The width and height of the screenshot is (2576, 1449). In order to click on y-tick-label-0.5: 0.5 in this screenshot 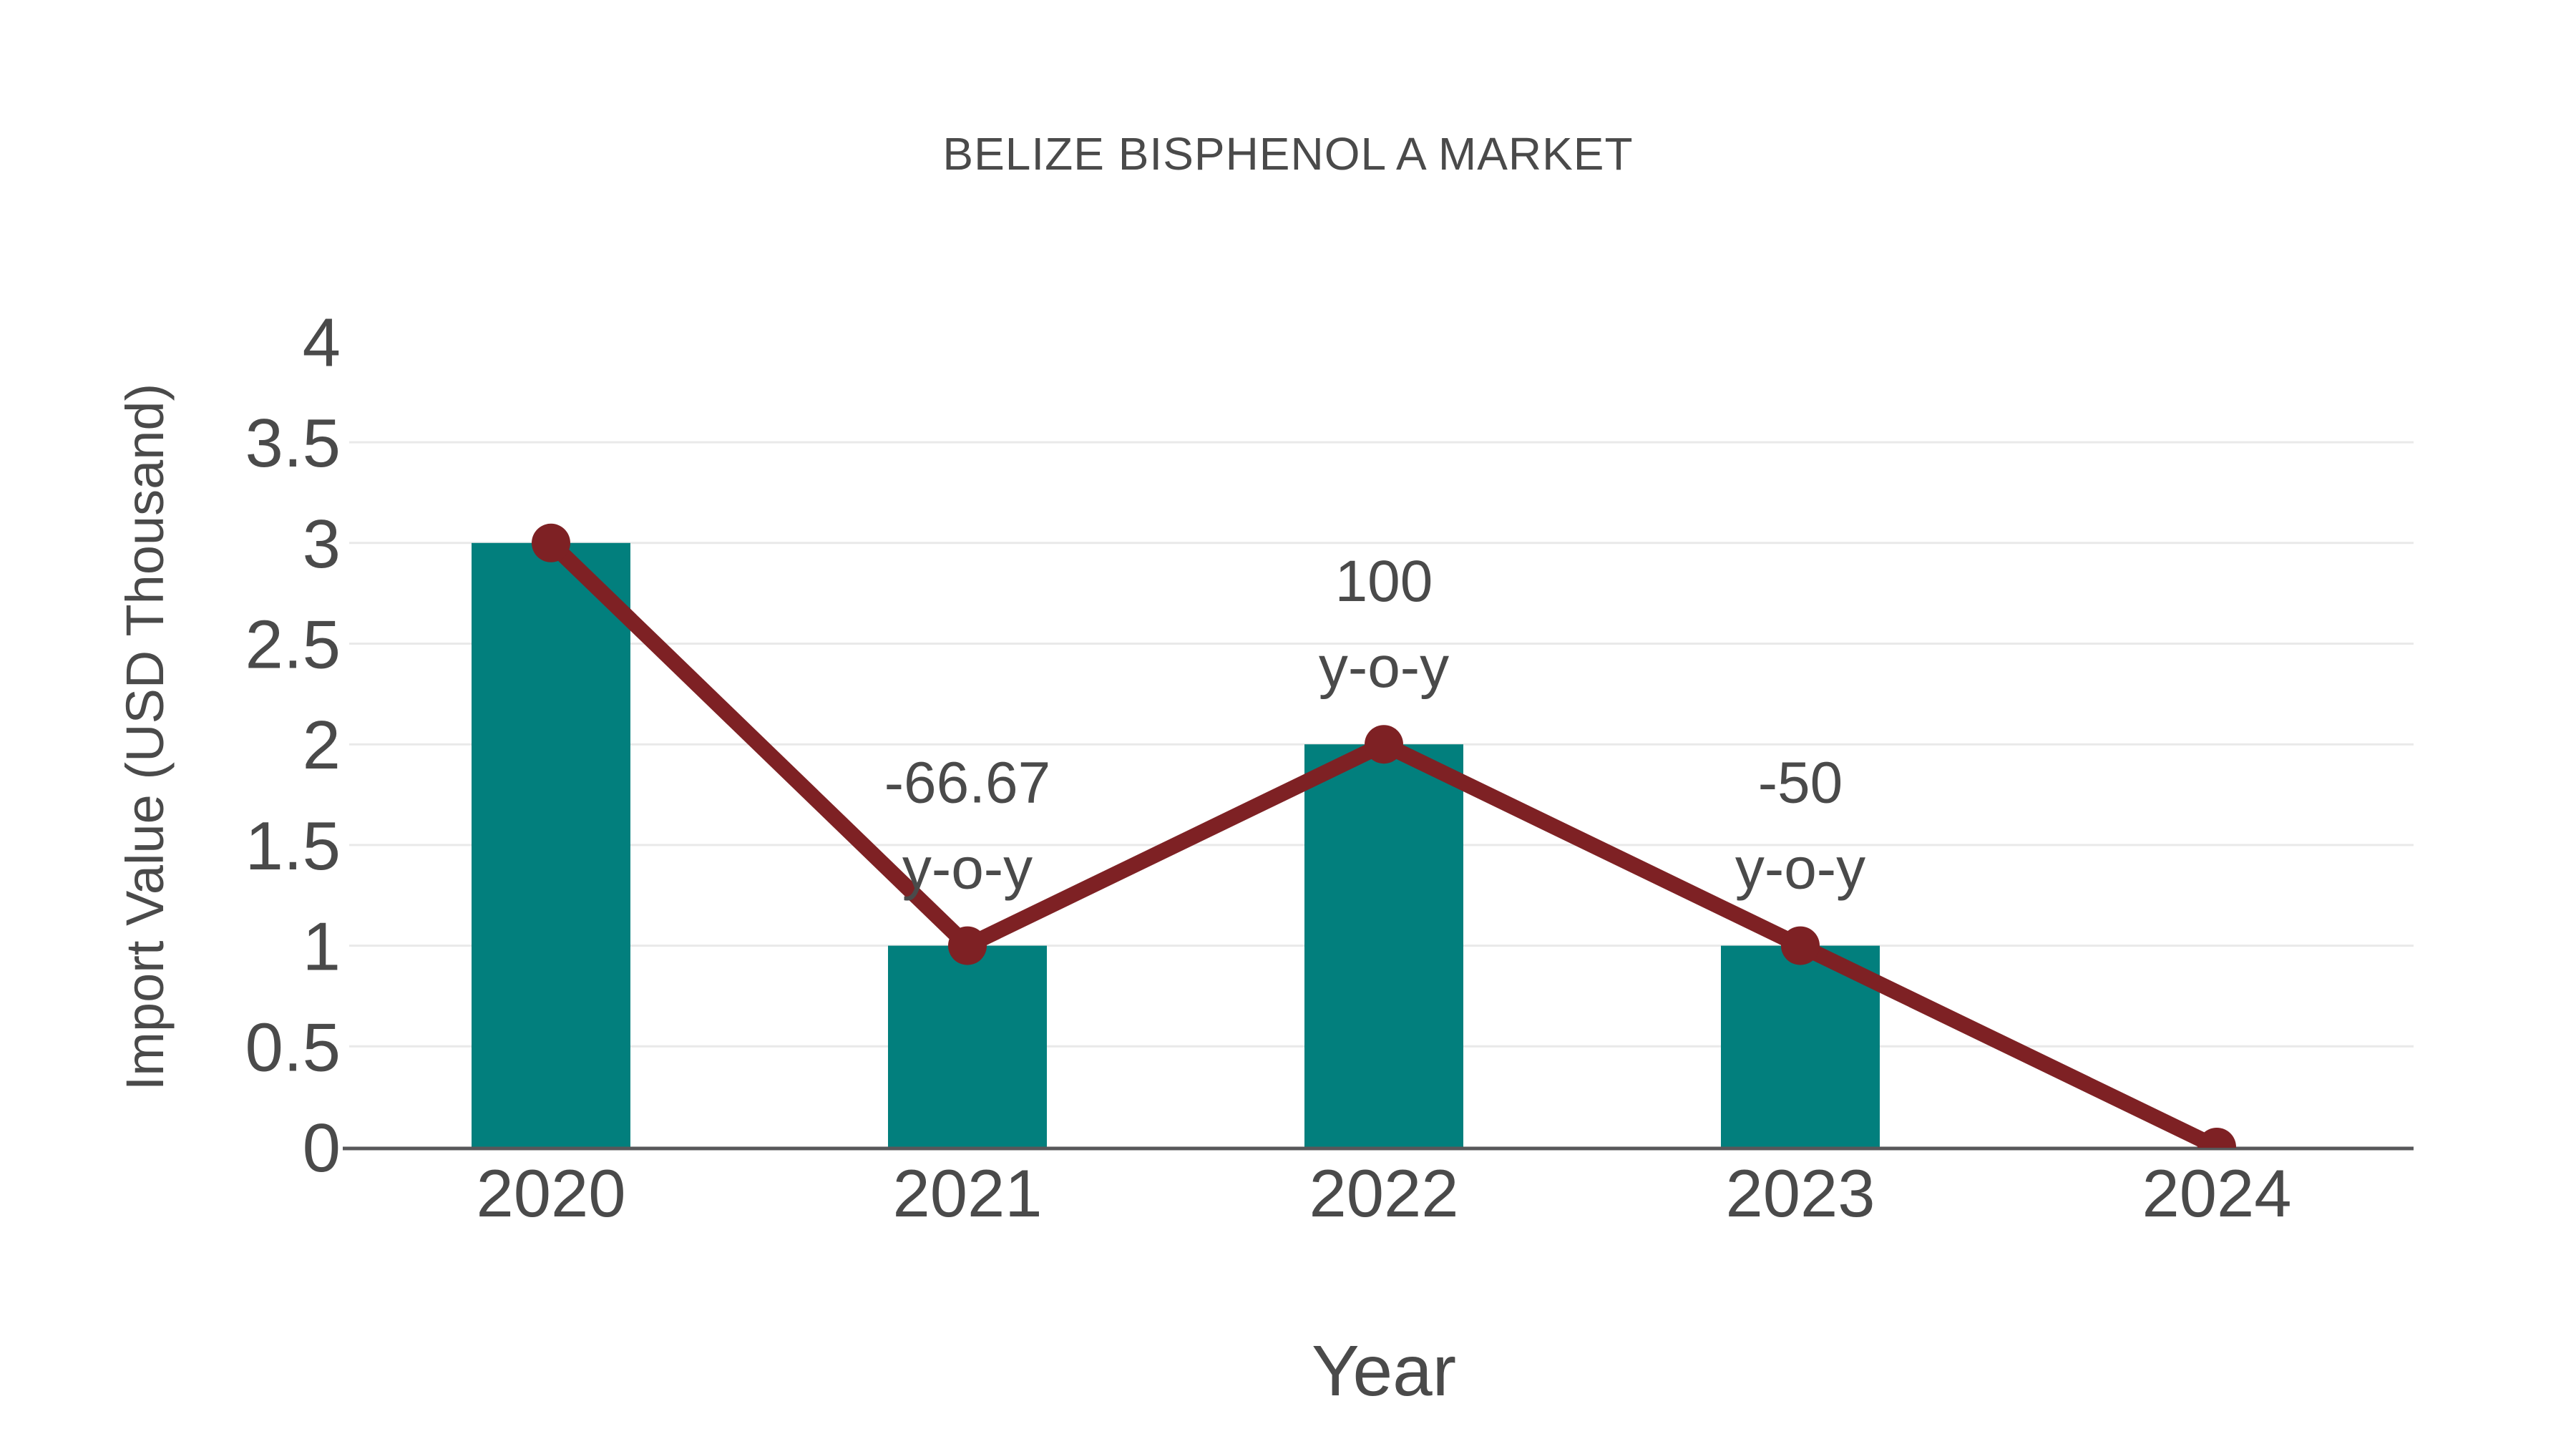, I will do `click(293, 1047)`.